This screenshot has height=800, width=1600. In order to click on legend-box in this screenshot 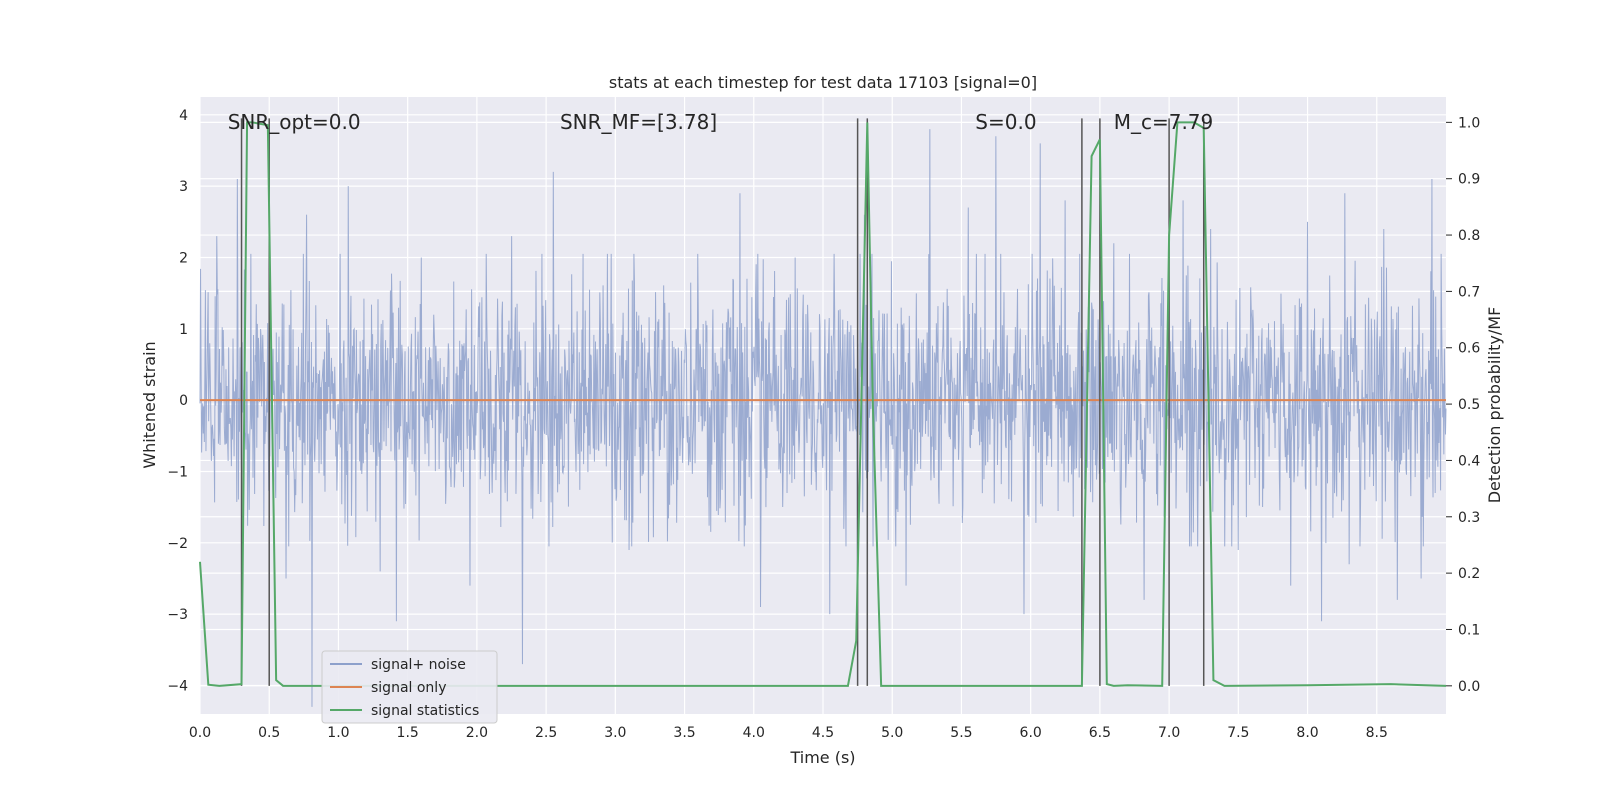, I will do `click(409, 687)`.